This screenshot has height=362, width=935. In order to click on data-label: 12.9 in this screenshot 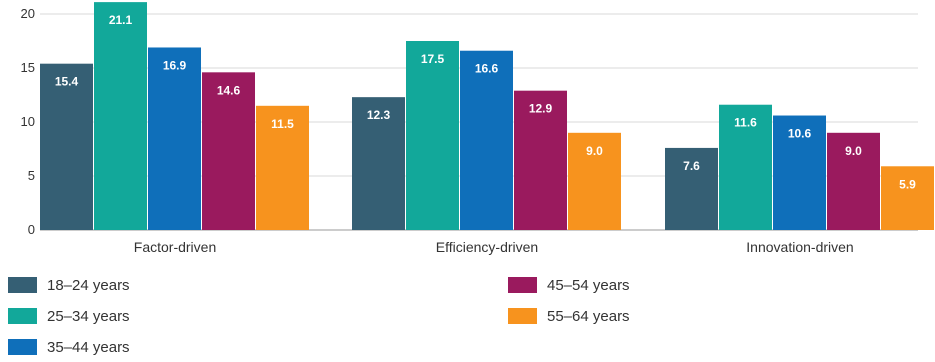, I will do `click(541, 109)`.